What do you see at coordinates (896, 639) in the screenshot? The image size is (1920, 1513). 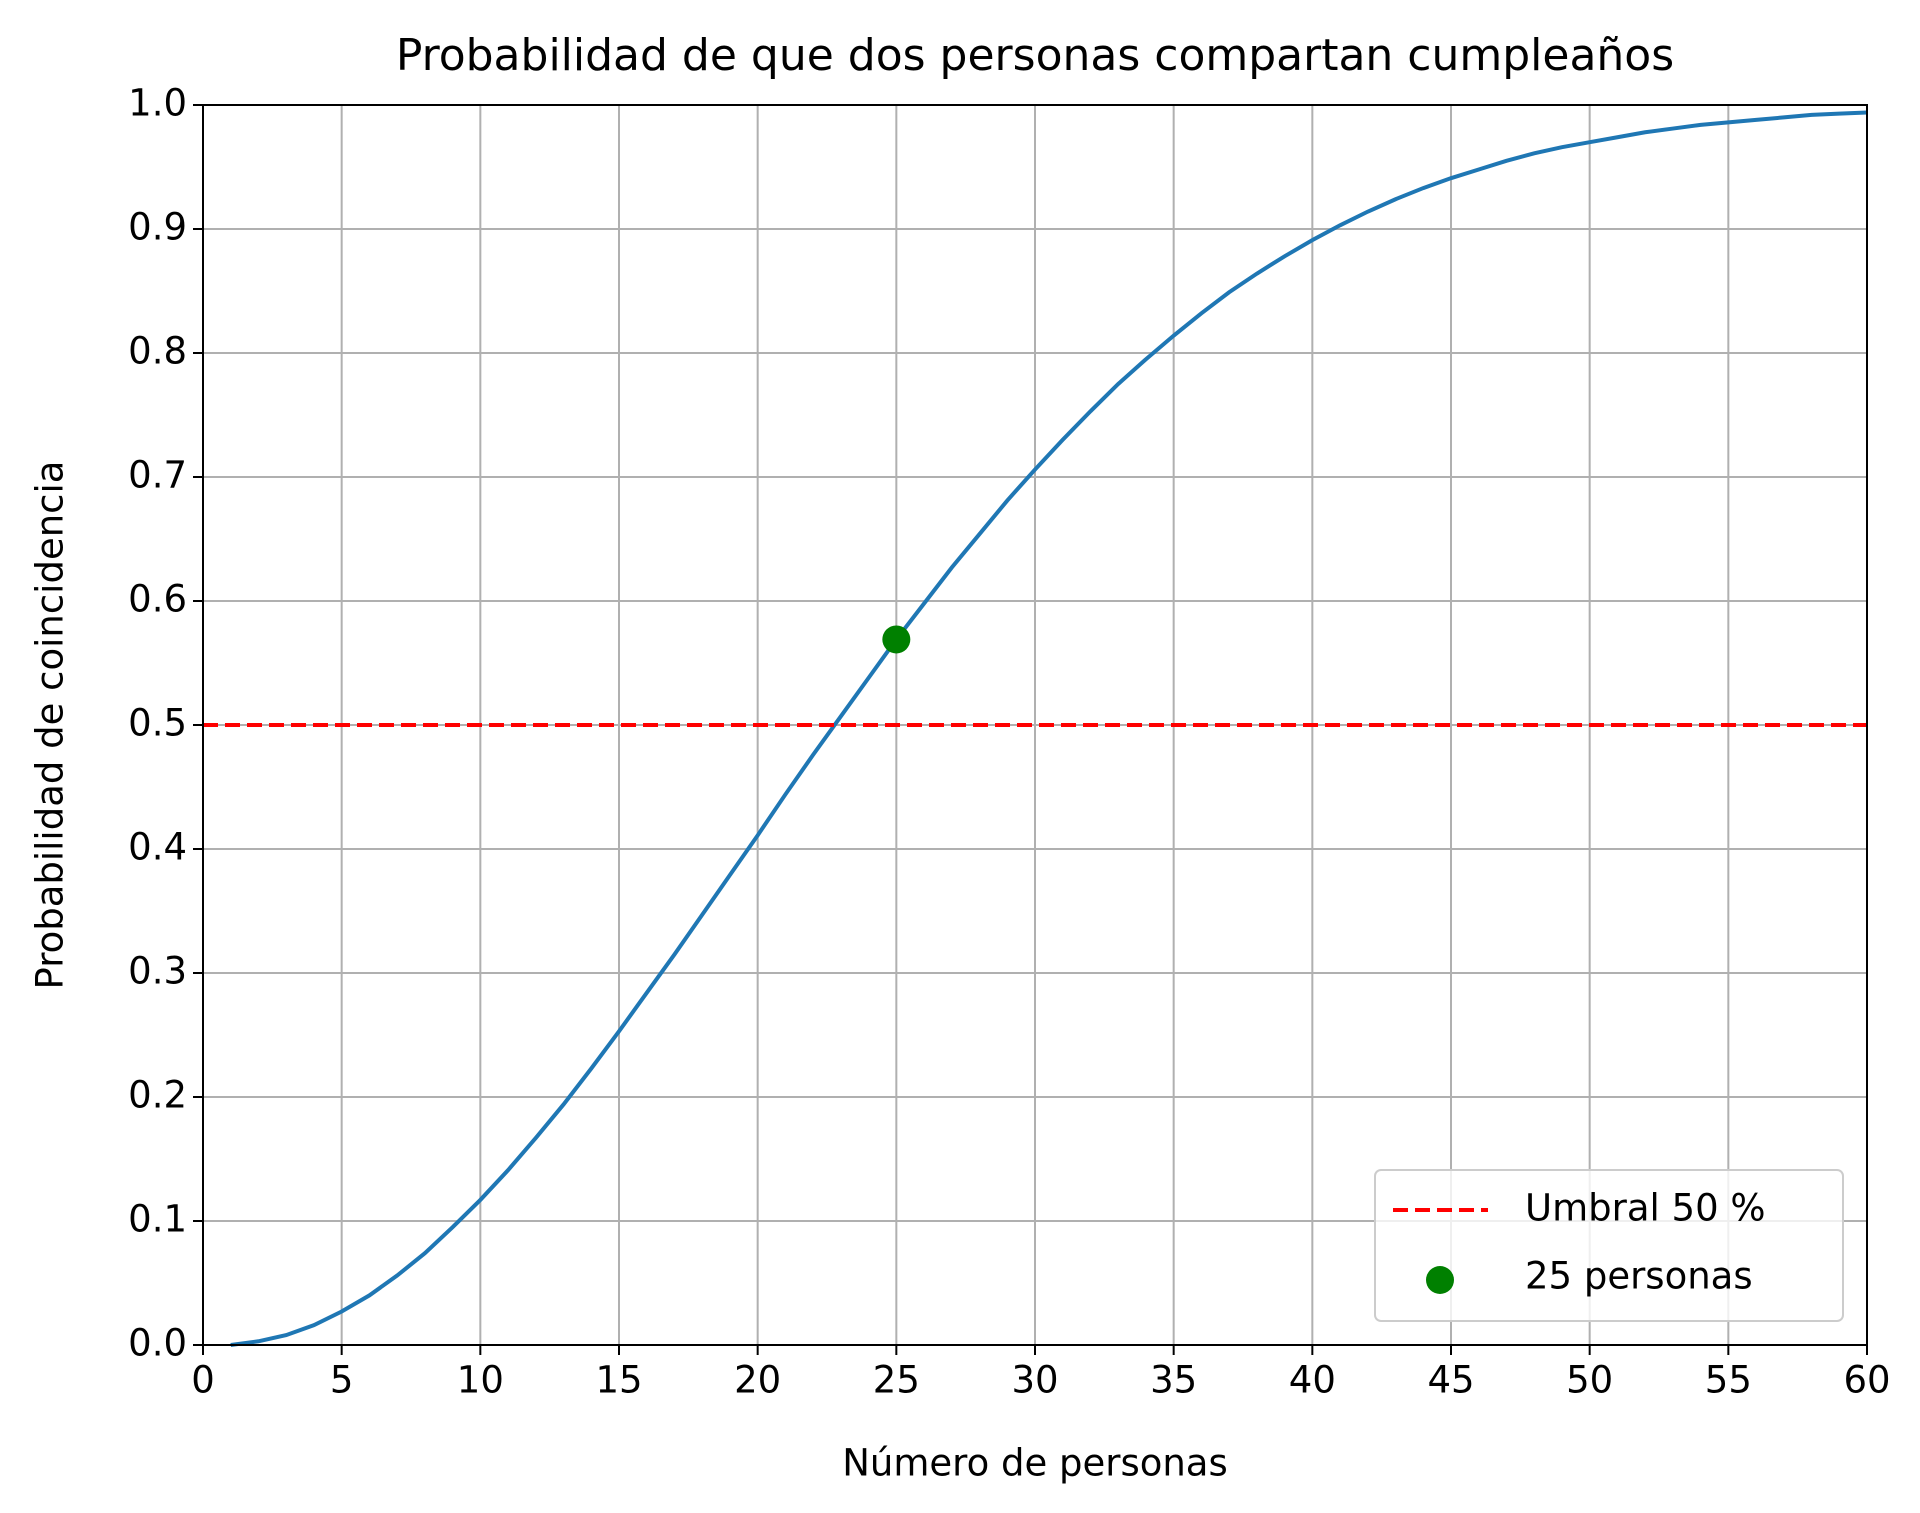 I see `highlight-point` at bounding box center [896, 639].